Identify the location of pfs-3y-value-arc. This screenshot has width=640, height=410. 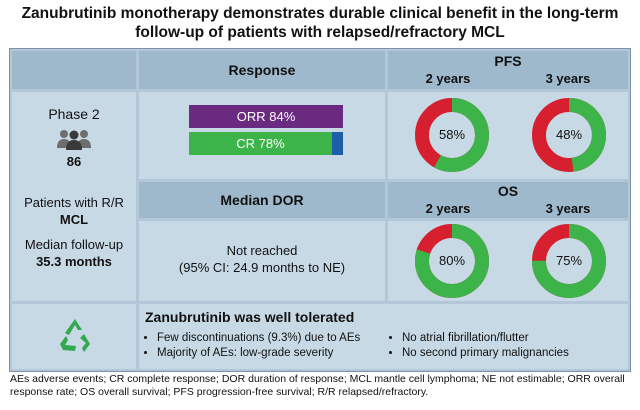
(569, 135).